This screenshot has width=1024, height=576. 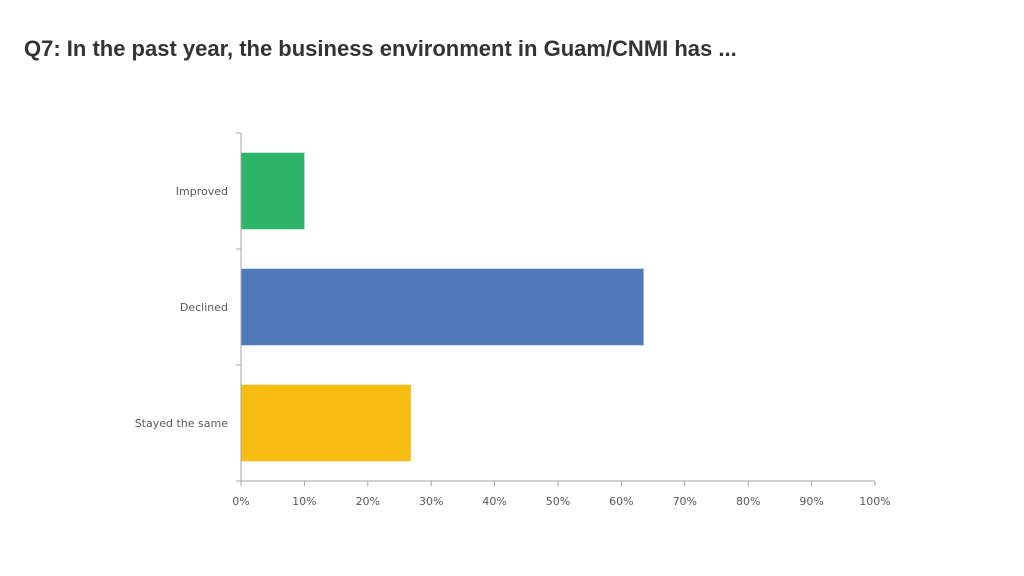 What do you see at coordinates (182, 423) in the screenshot?
I see `category-label-stayed-the-same: Stayed the same` at bounding box center [182, 423].